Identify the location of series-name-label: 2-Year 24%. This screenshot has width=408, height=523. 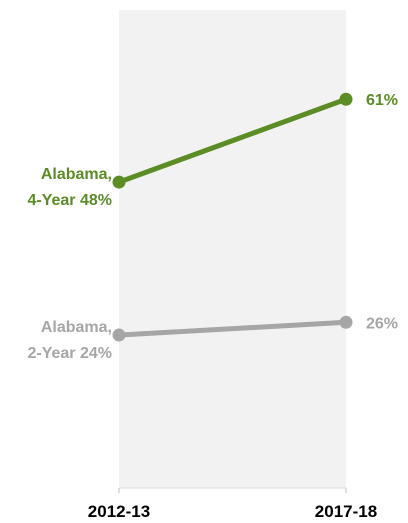
(69, 353).